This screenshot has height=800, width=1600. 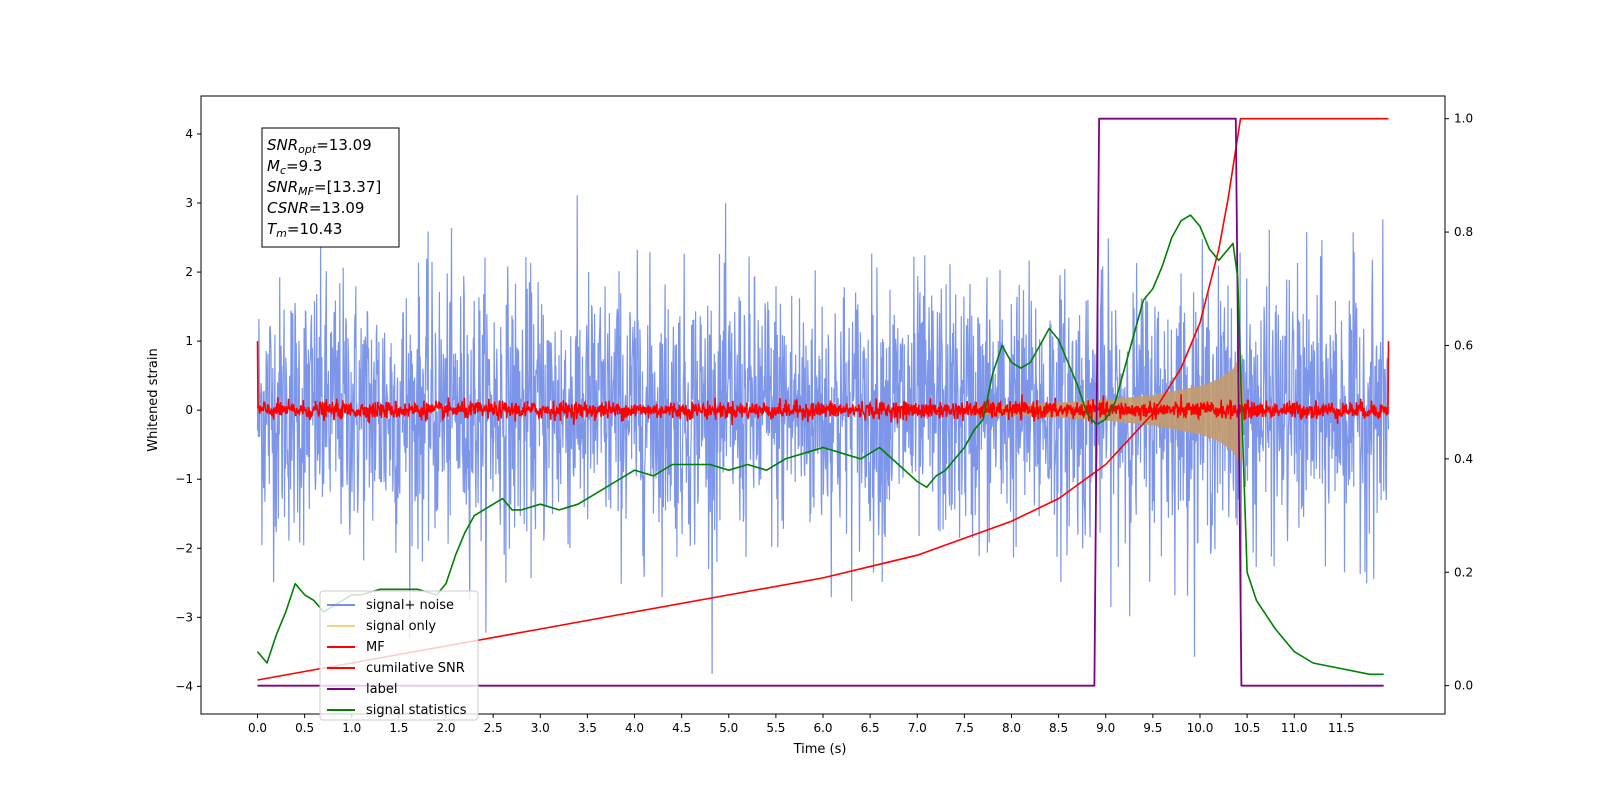 What do you see at coordinates (964, 728) in the screenshot?
I see `x-tick-label: 7.5` at bounding box center [964, 728].